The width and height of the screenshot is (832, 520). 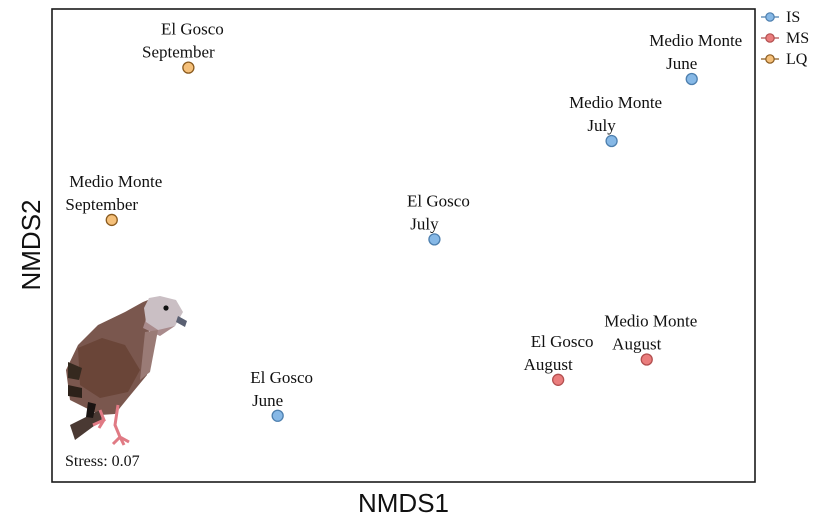 I want to click on legend-marker-lq, so click(x=770, y=59).